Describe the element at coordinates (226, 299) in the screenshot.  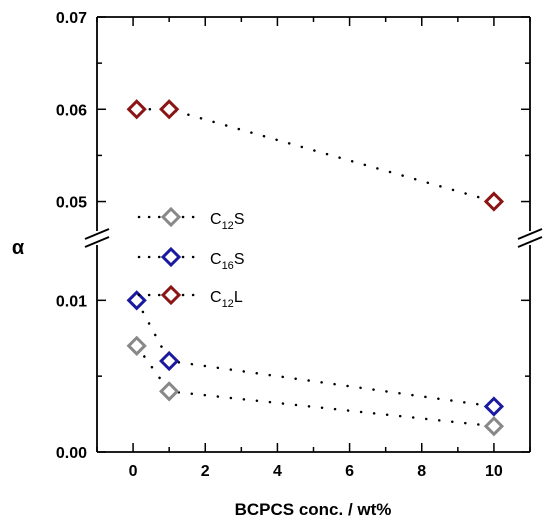
I see `legend-label: C12L` at that location.